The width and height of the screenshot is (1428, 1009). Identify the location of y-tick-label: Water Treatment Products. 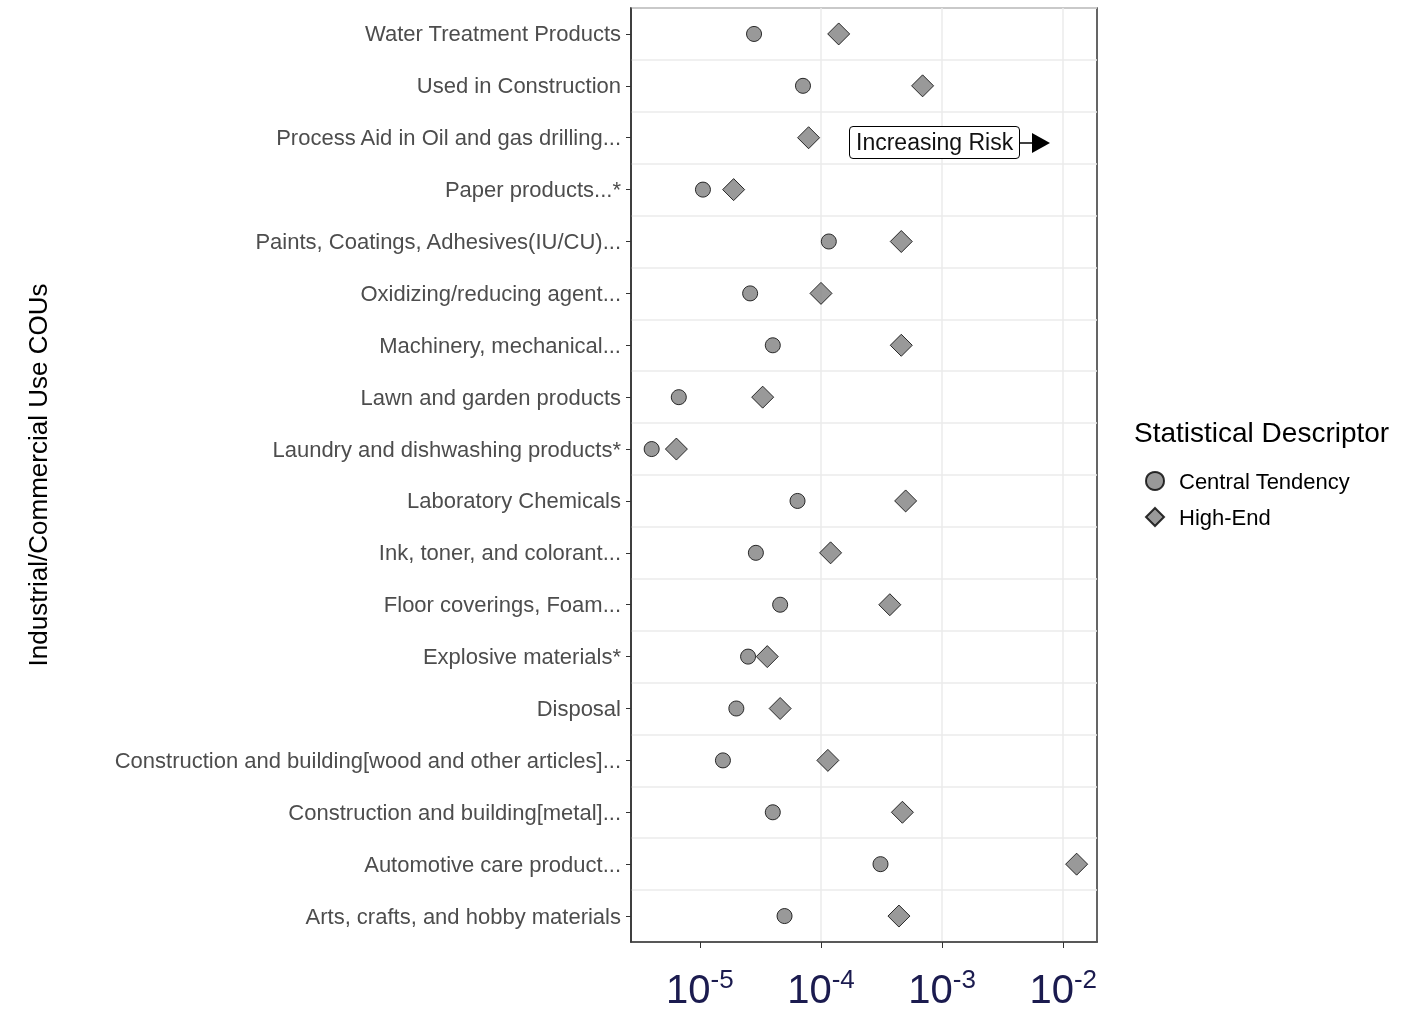
(493, 34).